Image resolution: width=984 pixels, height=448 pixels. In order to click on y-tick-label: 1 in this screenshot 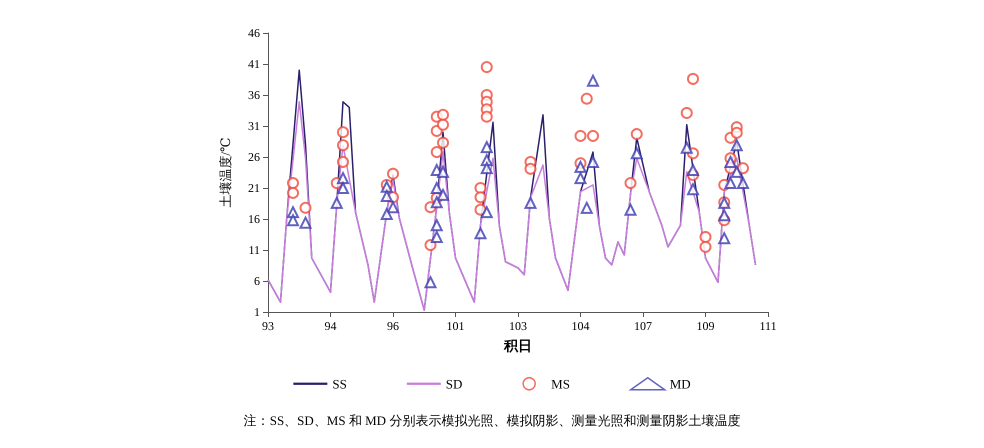, I will do `click(257, 312)`.